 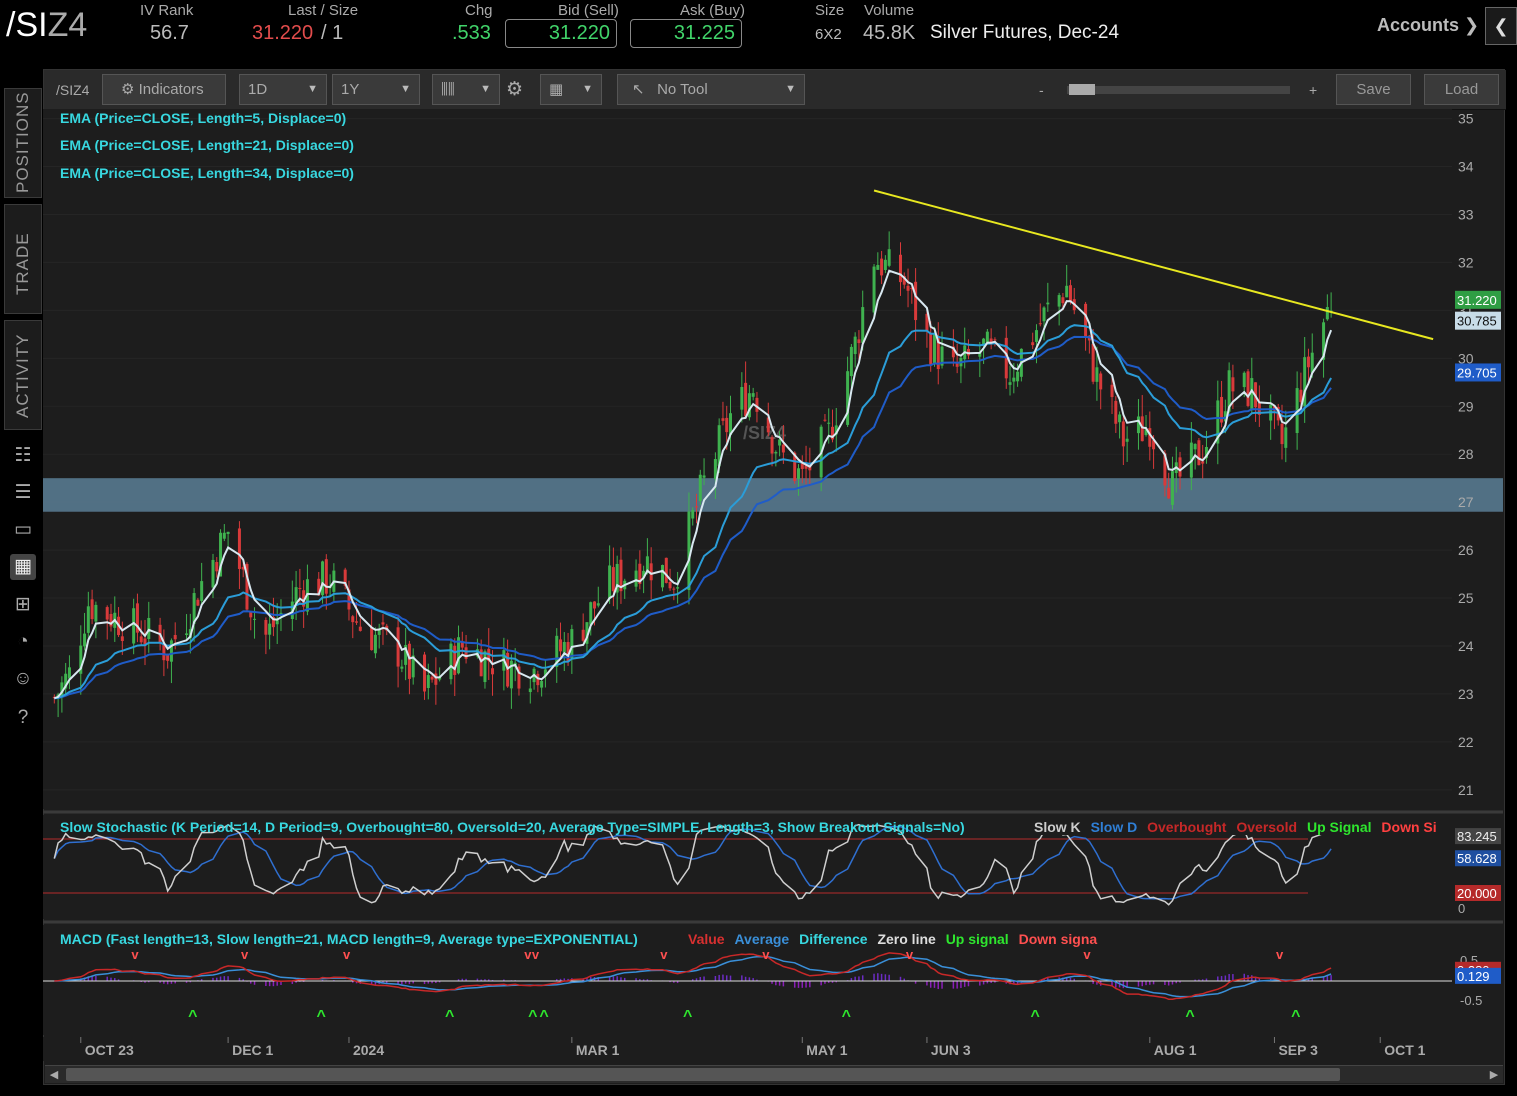 What do you see at coordinates (1178, 90) in the screenshot?
I see `zoom-slider-track` at bounding box center [1178, 90].